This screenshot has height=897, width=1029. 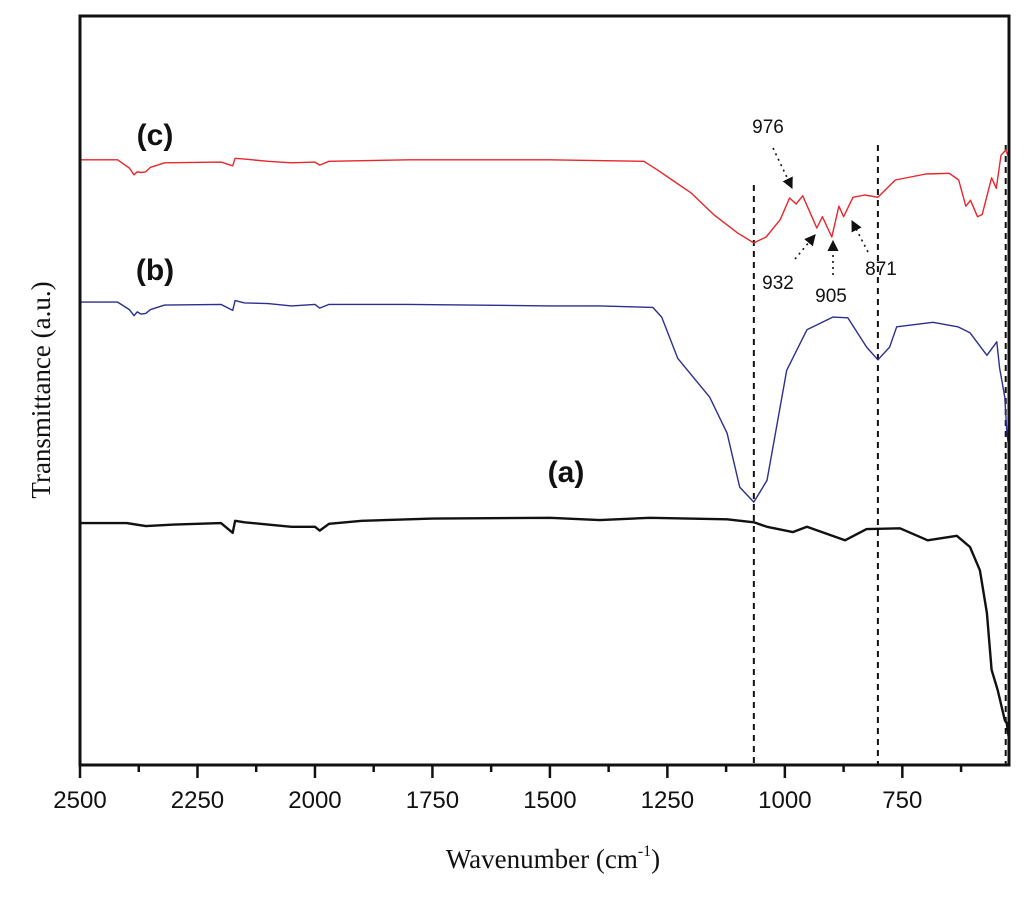 I want to click on peak-label-871: 871, so click(x=881, y=269).